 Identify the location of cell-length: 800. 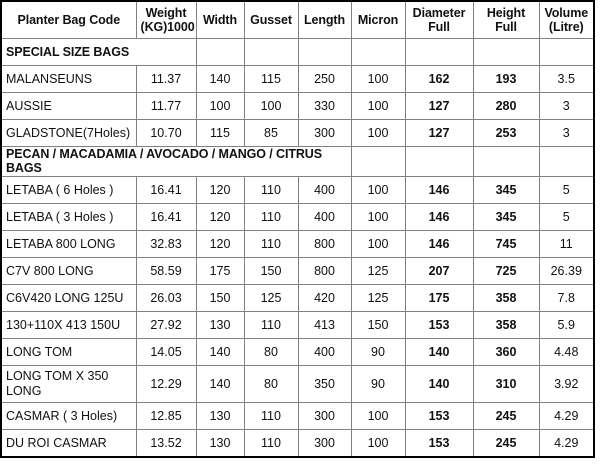
(324, 270).